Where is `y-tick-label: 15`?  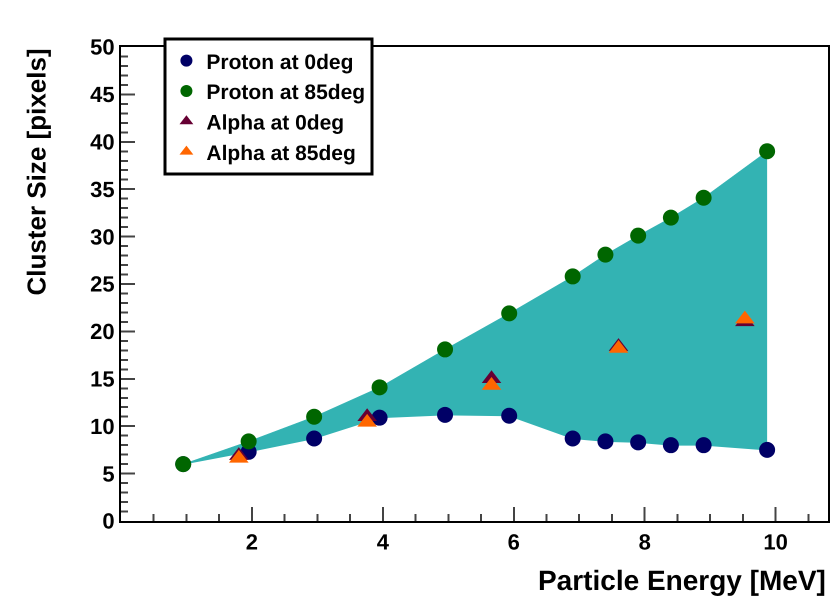
y-tick-label: 15 is located at coordinates (102, 379).